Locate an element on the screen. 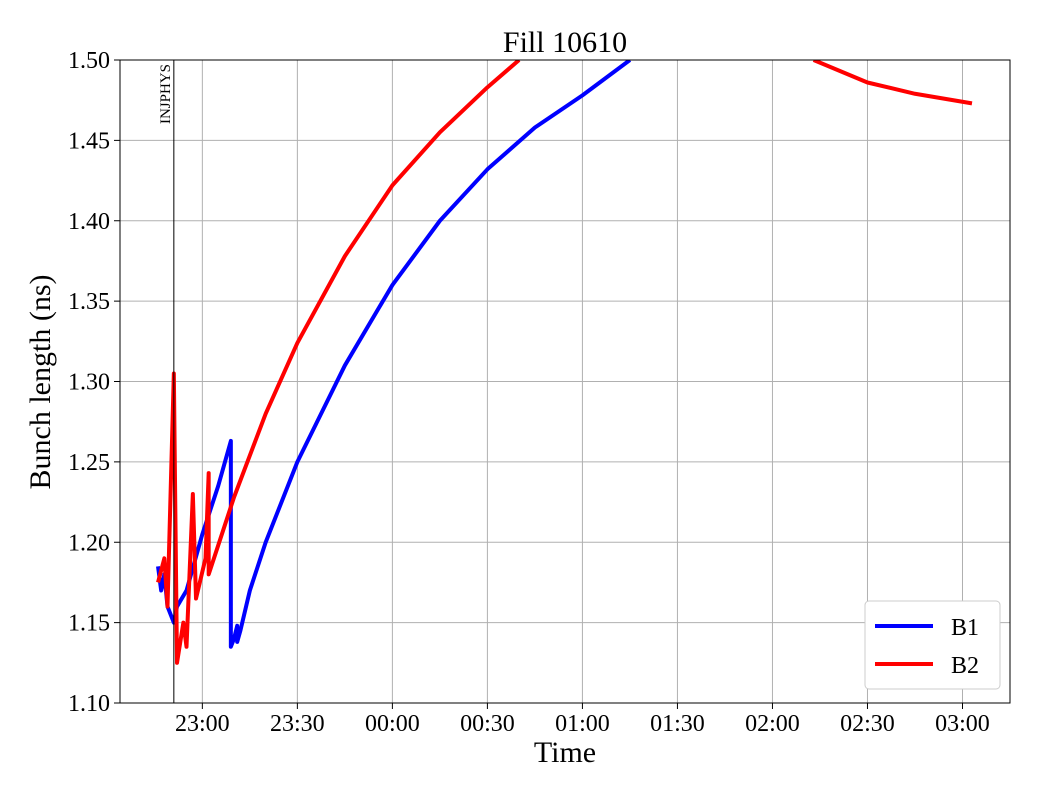  x-tick-label: 02:30 is located at coordinates (867, 724).